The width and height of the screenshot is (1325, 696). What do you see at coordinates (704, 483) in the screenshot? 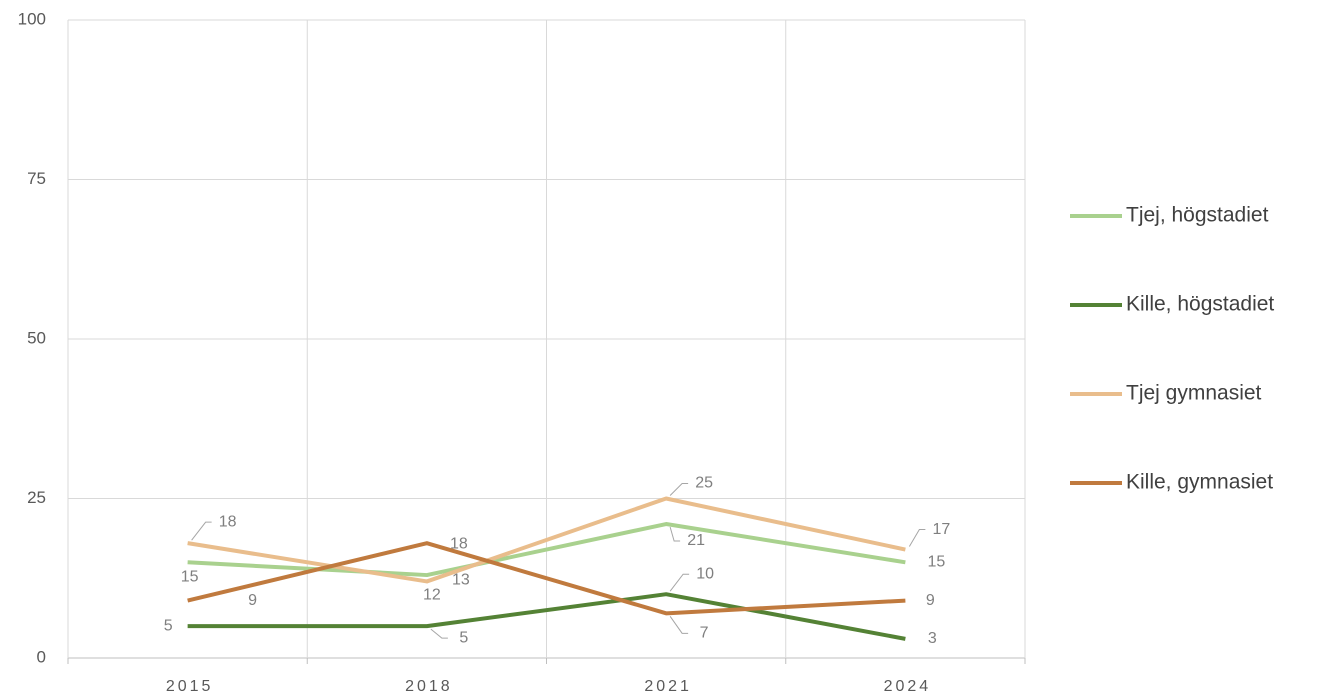
I see `data-label: 25` at bounding box center [704, 483].